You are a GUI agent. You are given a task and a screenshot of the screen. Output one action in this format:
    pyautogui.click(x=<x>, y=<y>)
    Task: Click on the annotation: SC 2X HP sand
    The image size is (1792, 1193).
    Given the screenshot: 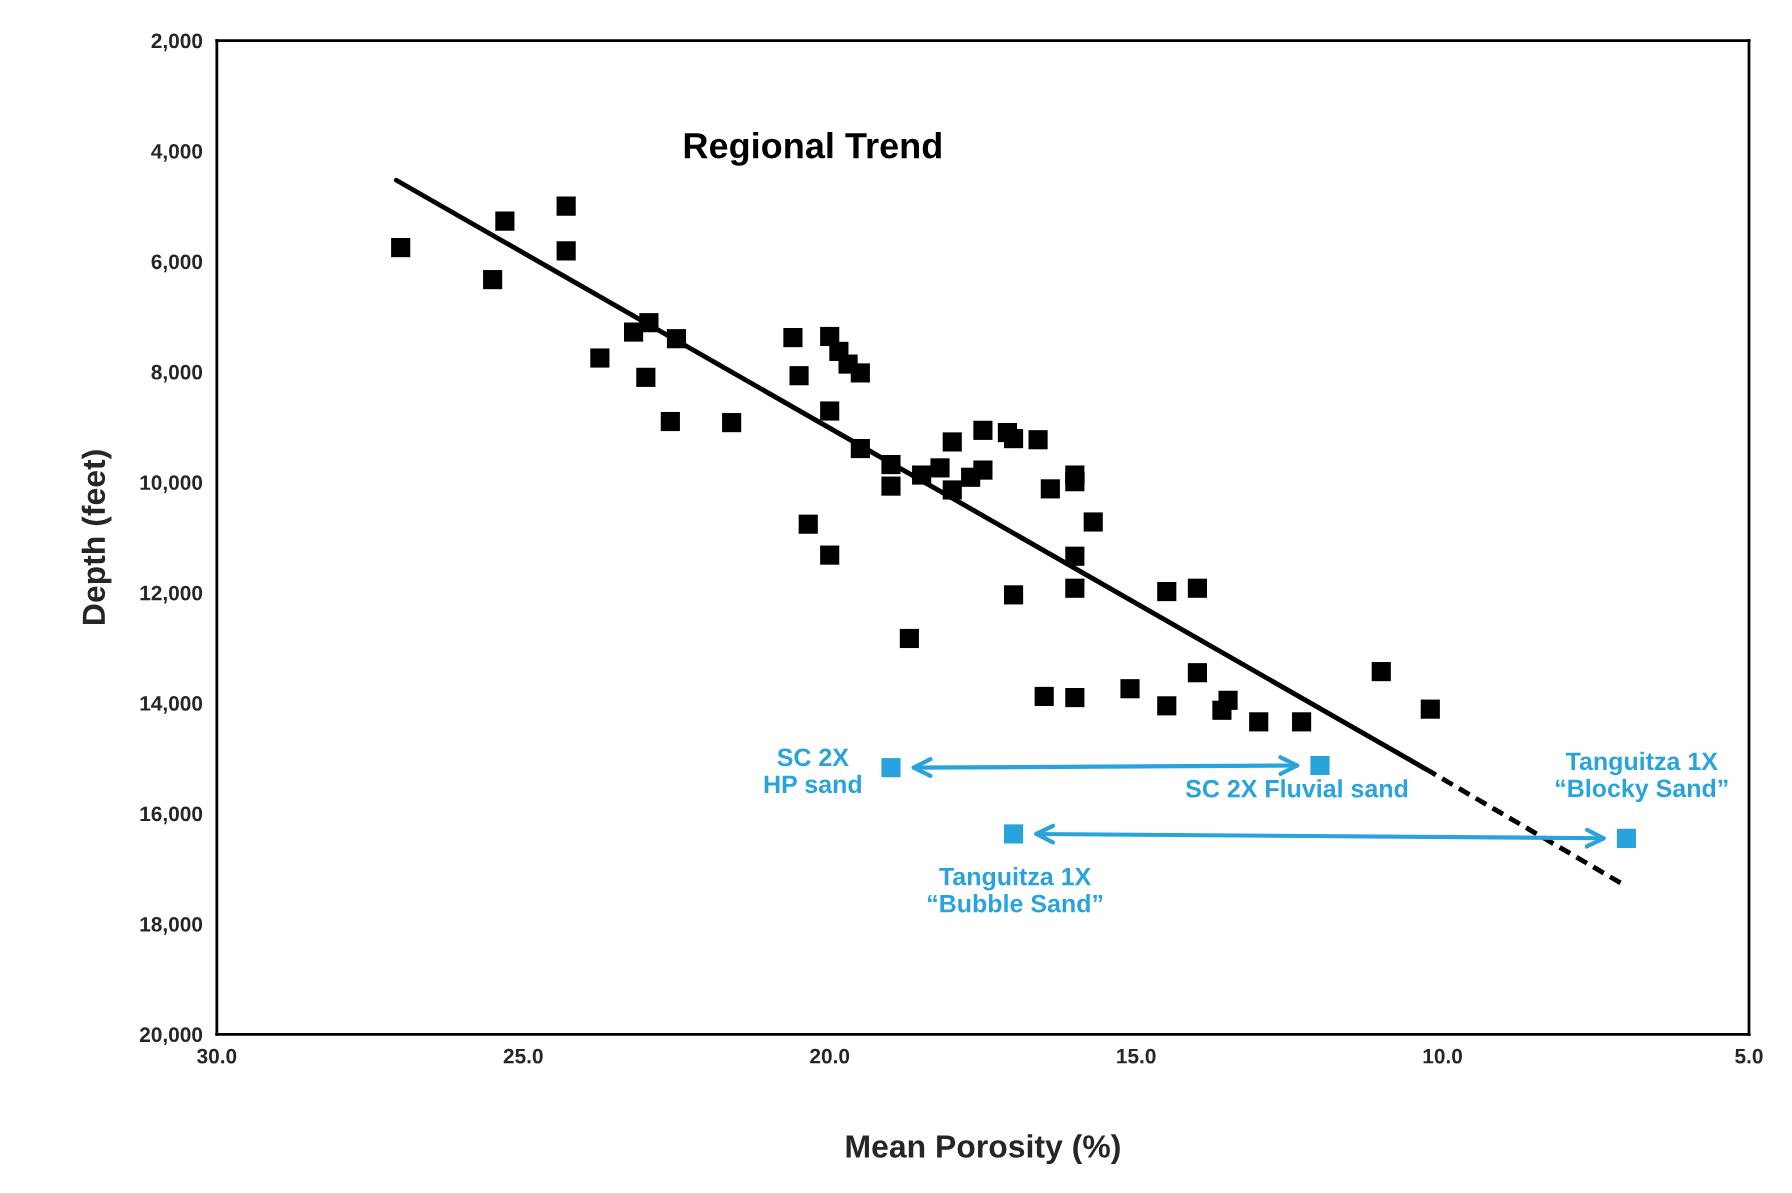 What is the action you would take?
    pyautogui.click(x=812, y=771)
    